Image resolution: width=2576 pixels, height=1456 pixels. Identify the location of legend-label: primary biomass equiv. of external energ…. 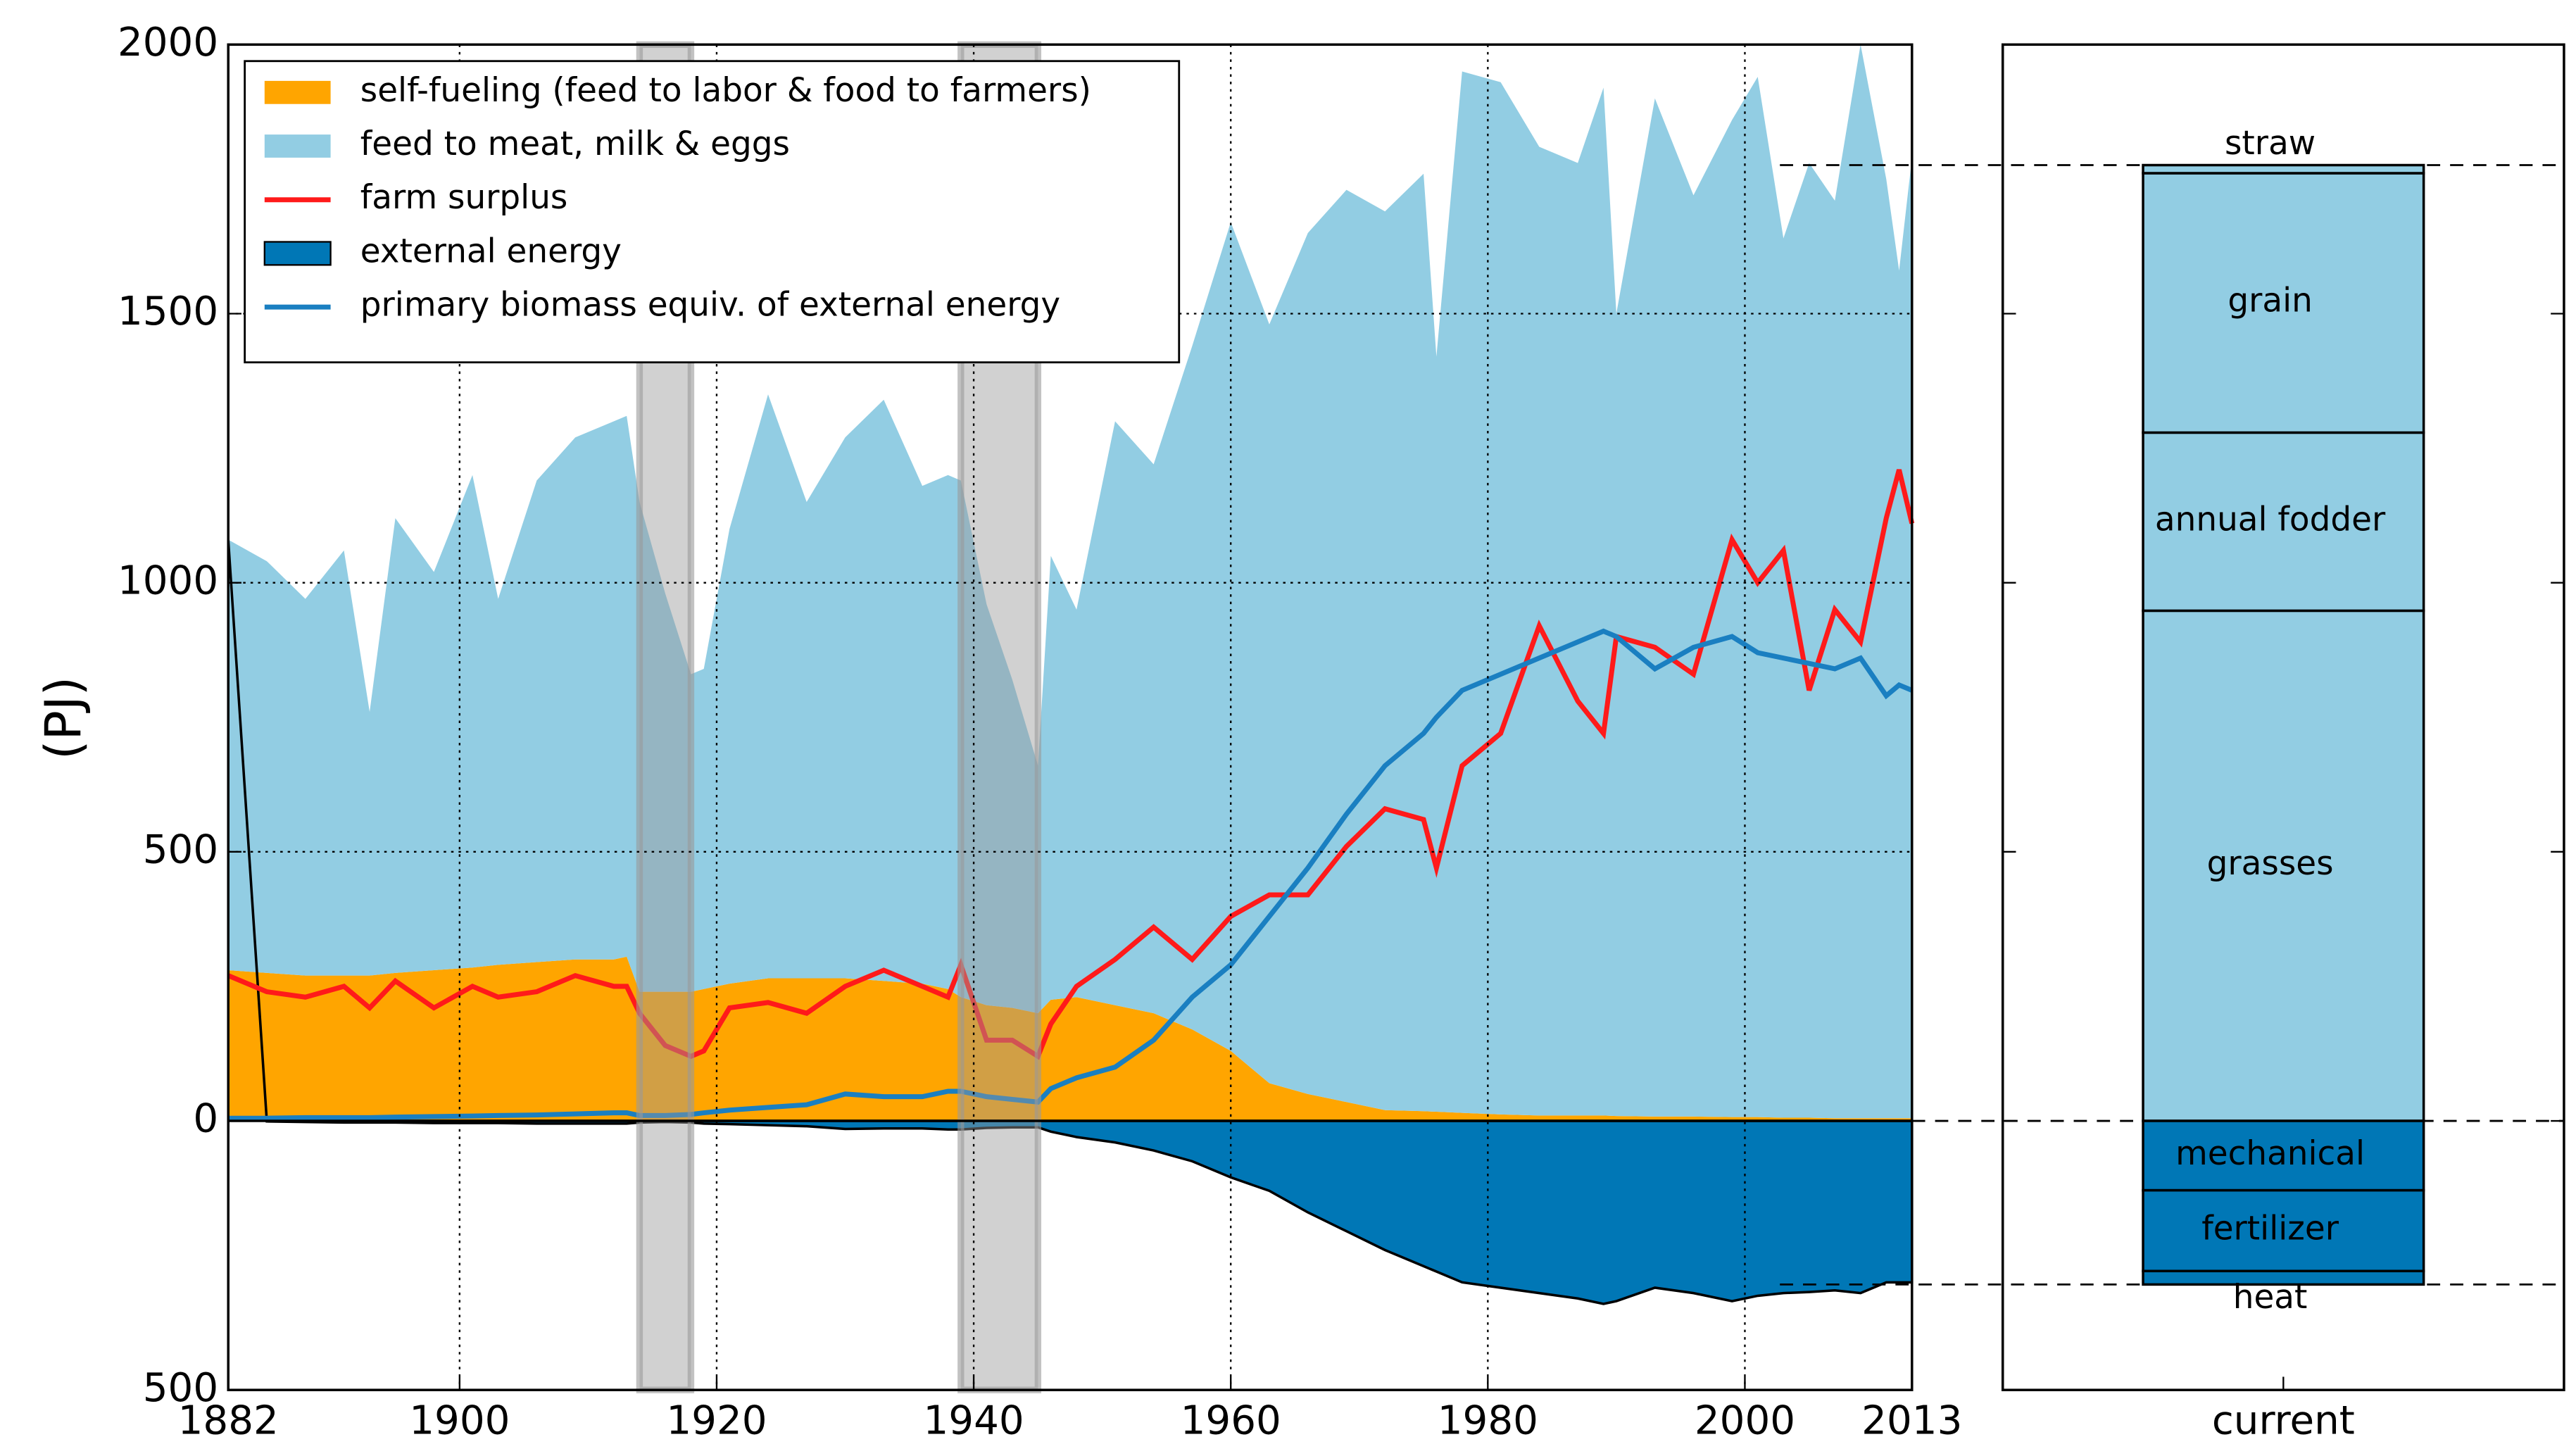
(710, 305).